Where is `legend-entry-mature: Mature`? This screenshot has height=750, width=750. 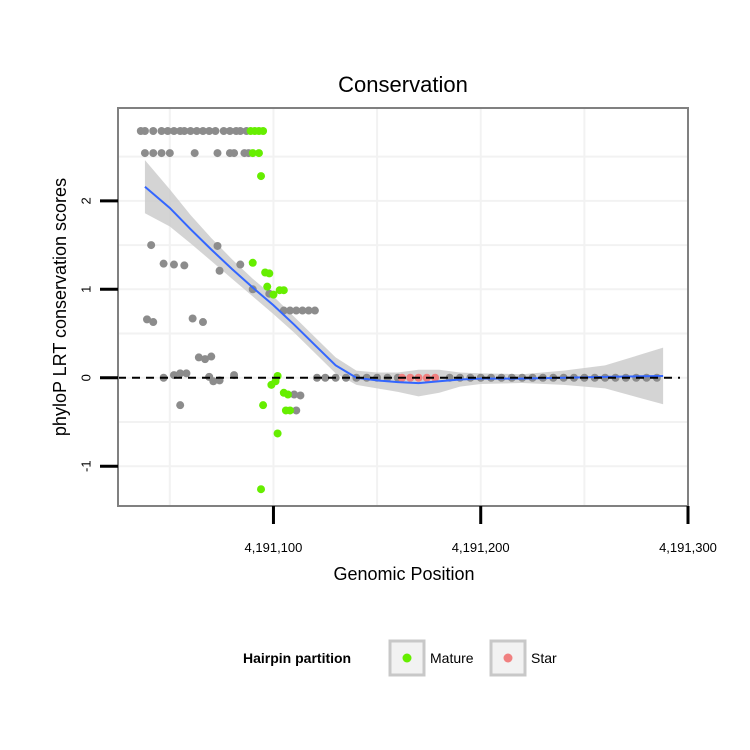 legend-entry-mature: Mature is located at coordinates (431, 658).